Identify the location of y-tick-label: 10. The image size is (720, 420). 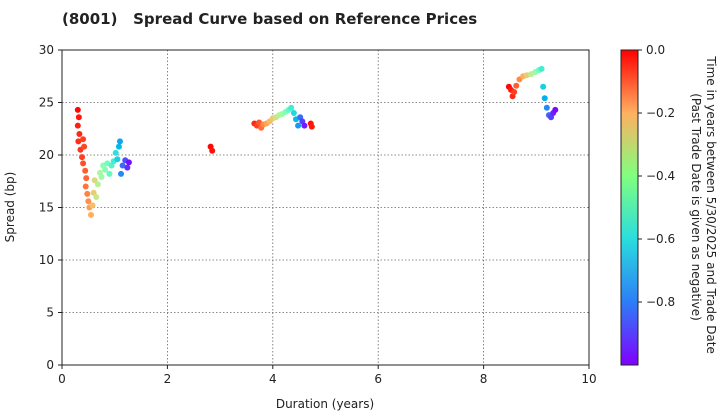
(46, 260).